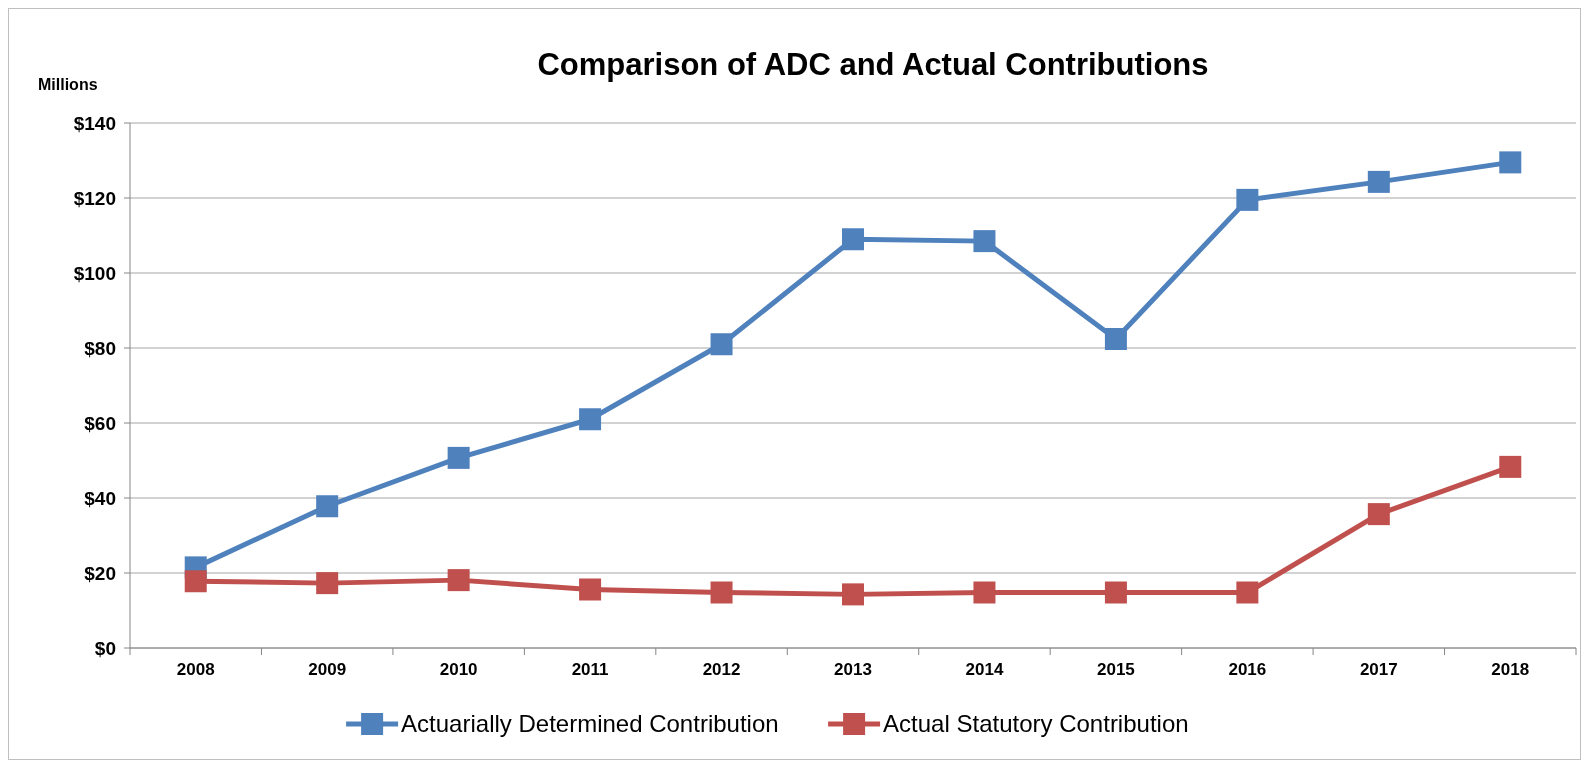 This screenshot has width=1589, height=768. Describe the element at coordinates (1036, 724) in the screenshot. I see `legend-label: Actual Statutory Contribution` at that location.